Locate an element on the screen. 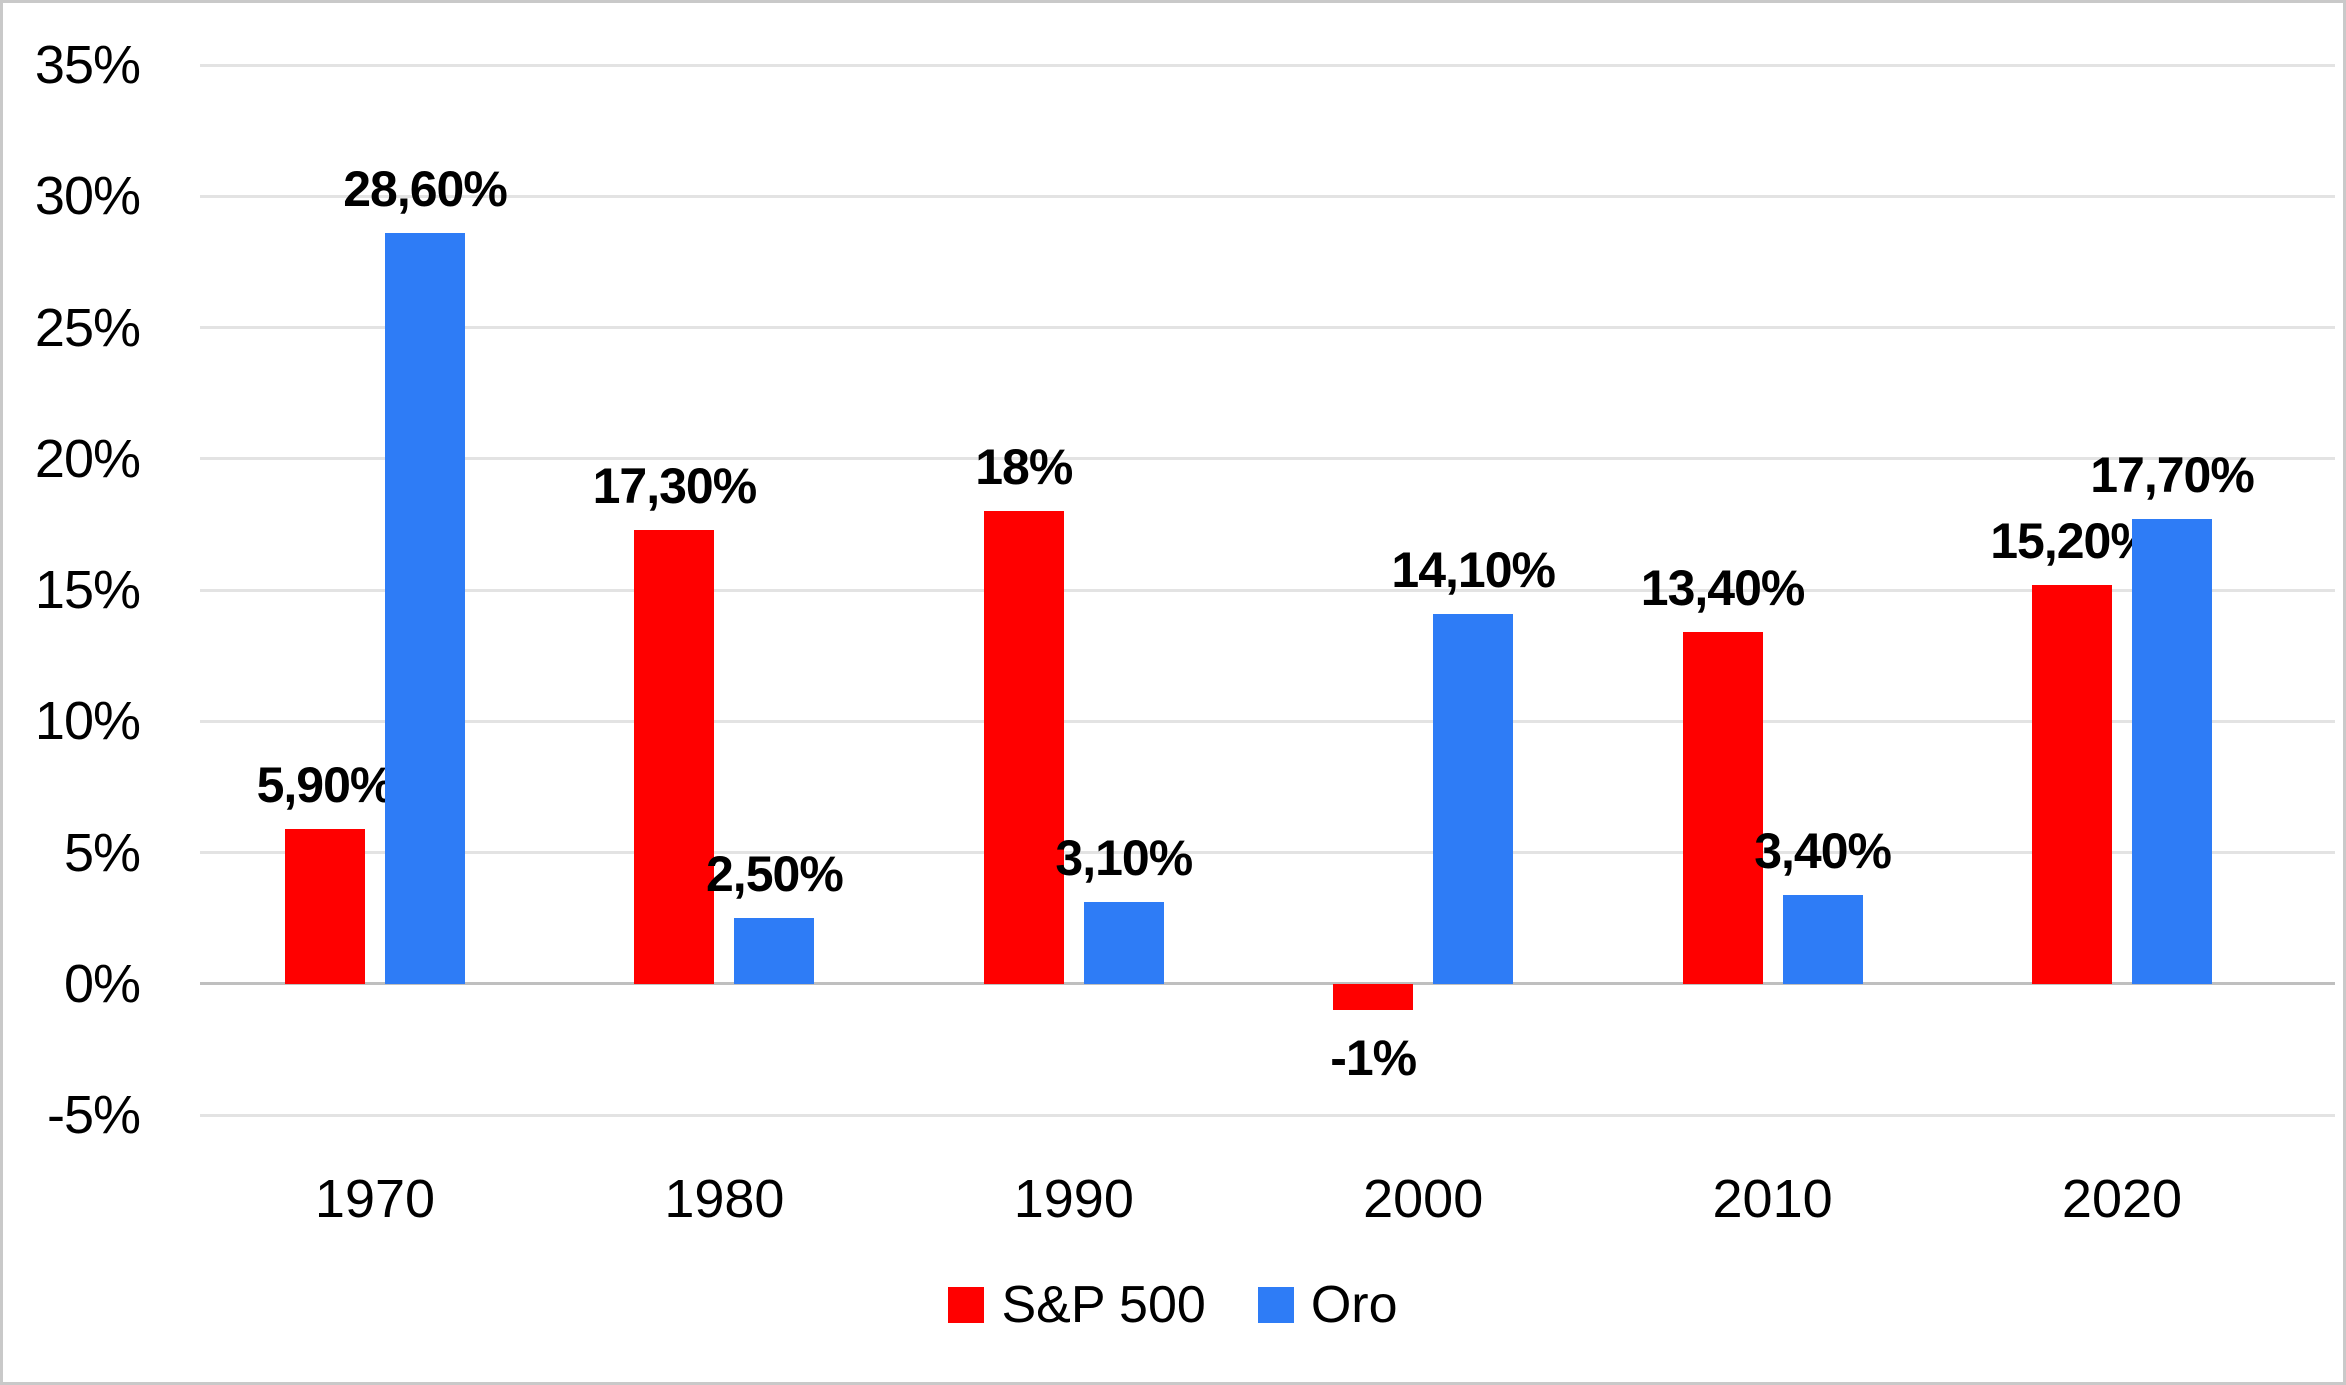  y-axis-tick: 10% is located at coordinates (87, 721).